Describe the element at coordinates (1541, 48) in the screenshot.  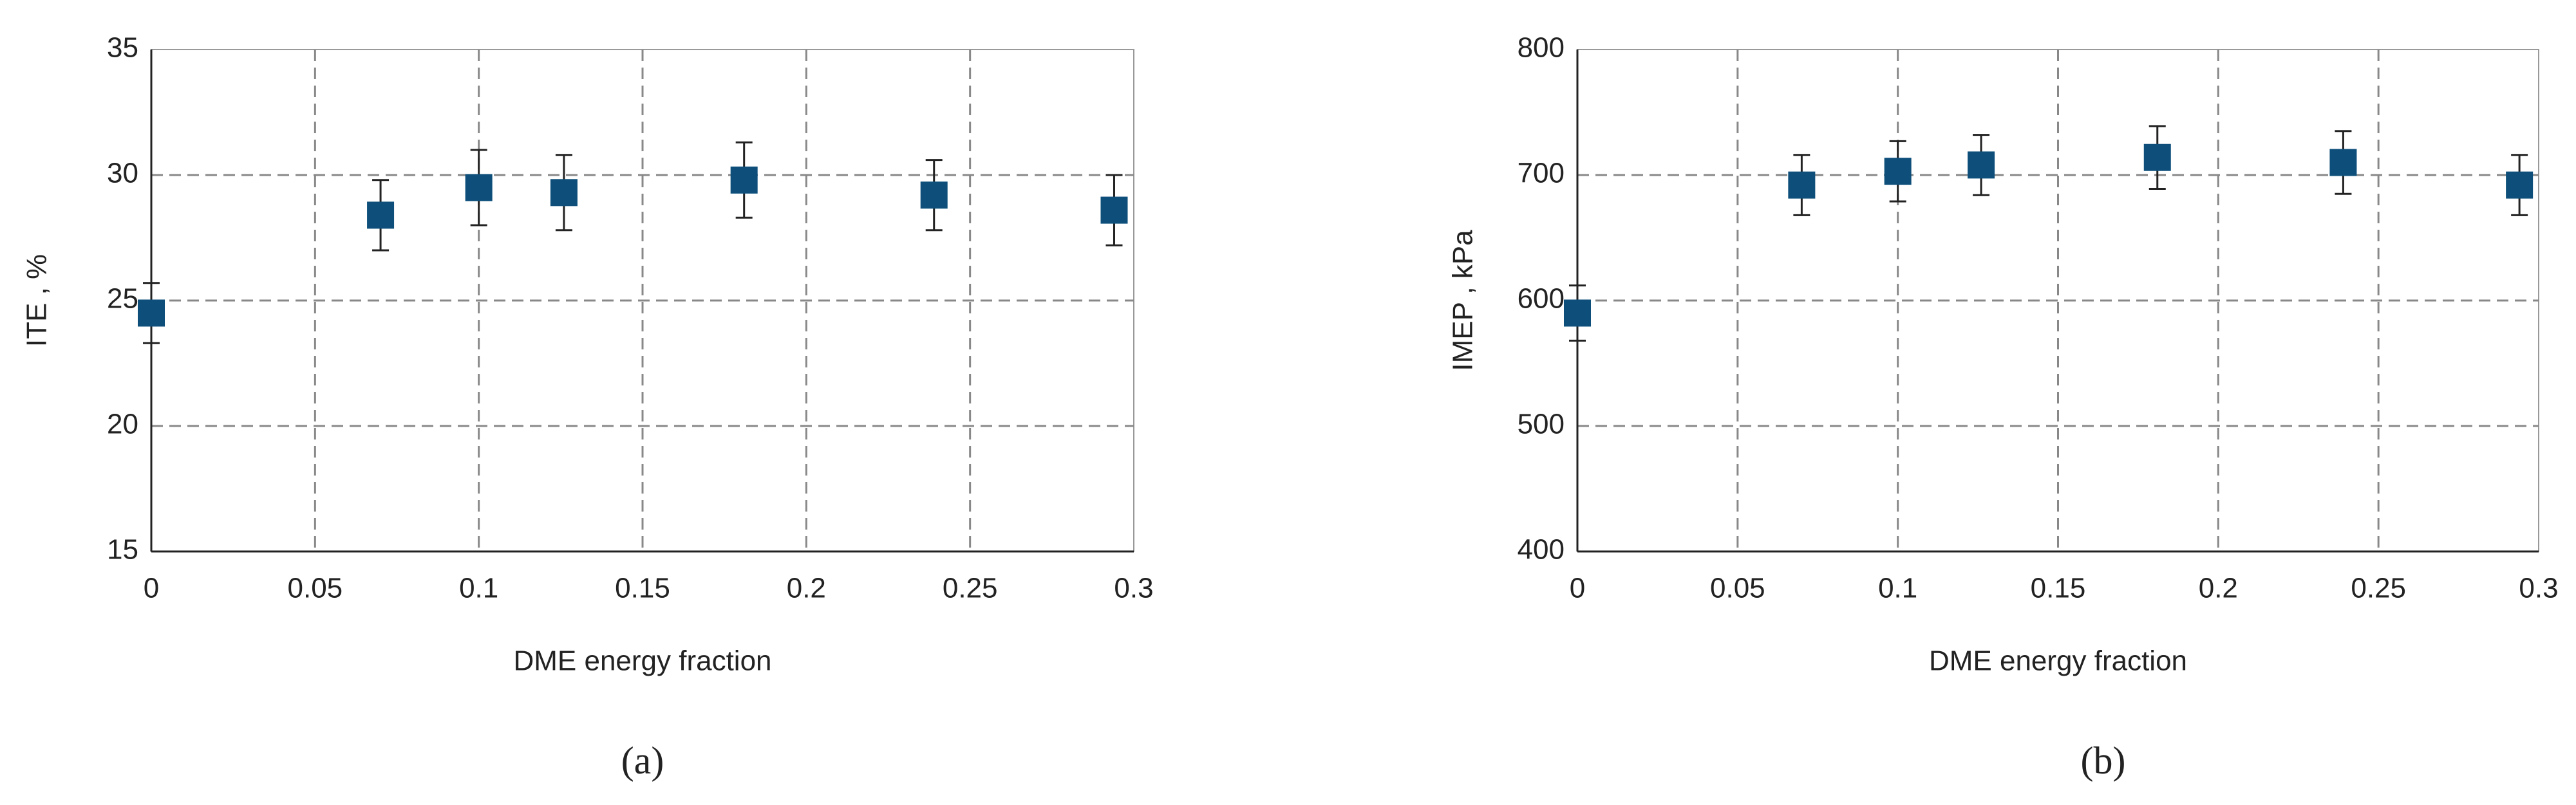
I see `y-tick-label: 800` at that location.